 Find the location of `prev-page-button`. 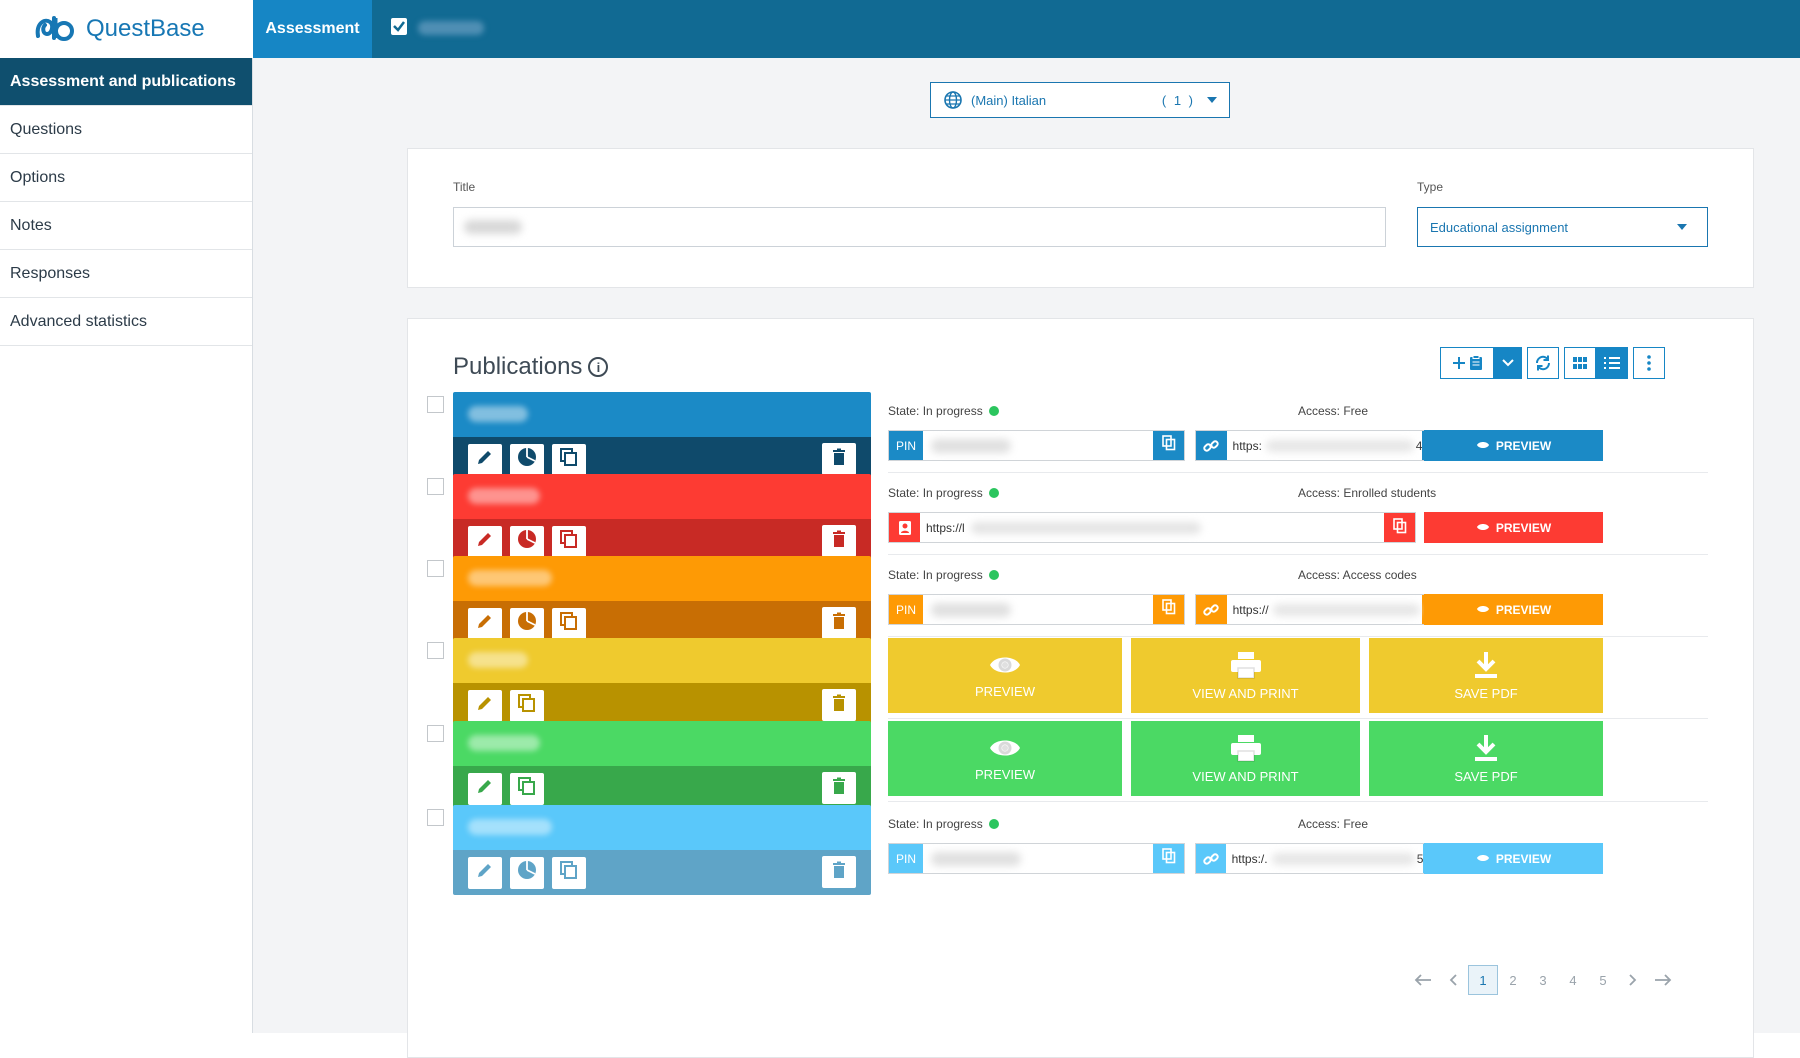

prev-page-button is located at coordinates (1453, 980).